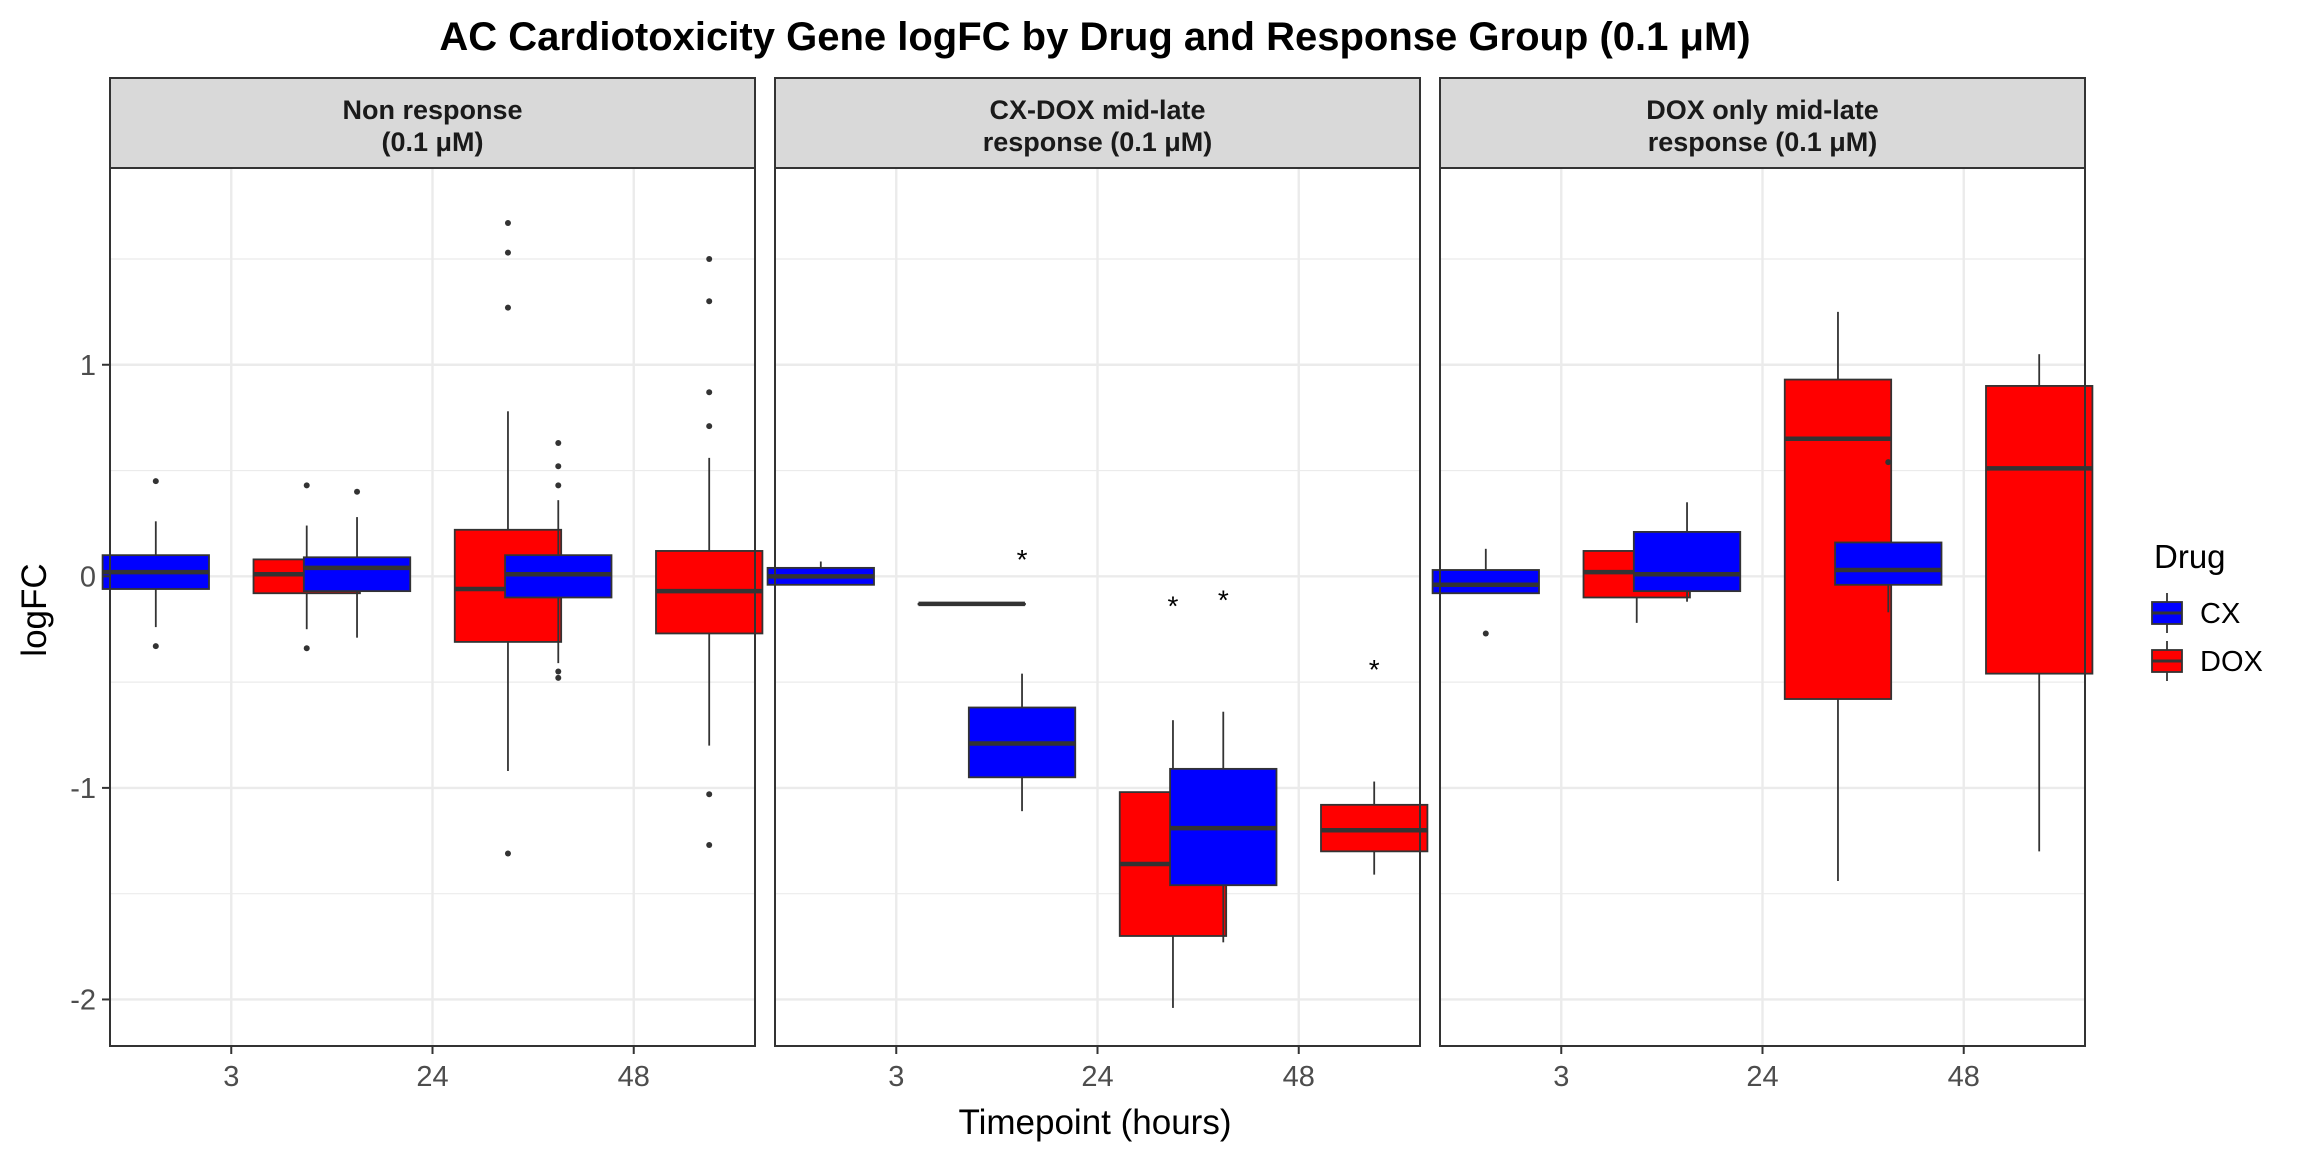 The width and height of the screenshot is (2304, 1157). I want to click on legend-item-cx: CX, so click(2195, 613).